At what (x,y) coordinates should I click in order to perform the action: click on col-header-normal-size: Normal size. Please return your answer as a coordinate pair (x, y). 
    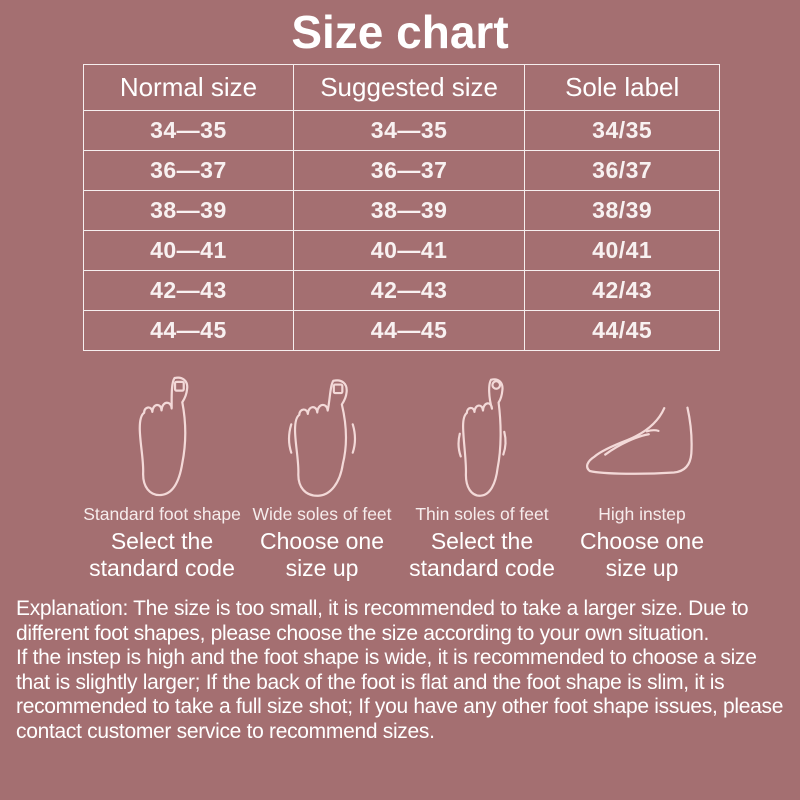
    Looking at the image, I should click on (188, 87).